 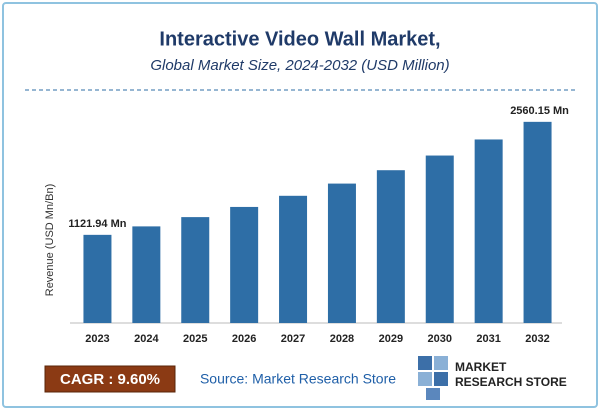 I want to click on logo-icon, so click(x=433, y=378).